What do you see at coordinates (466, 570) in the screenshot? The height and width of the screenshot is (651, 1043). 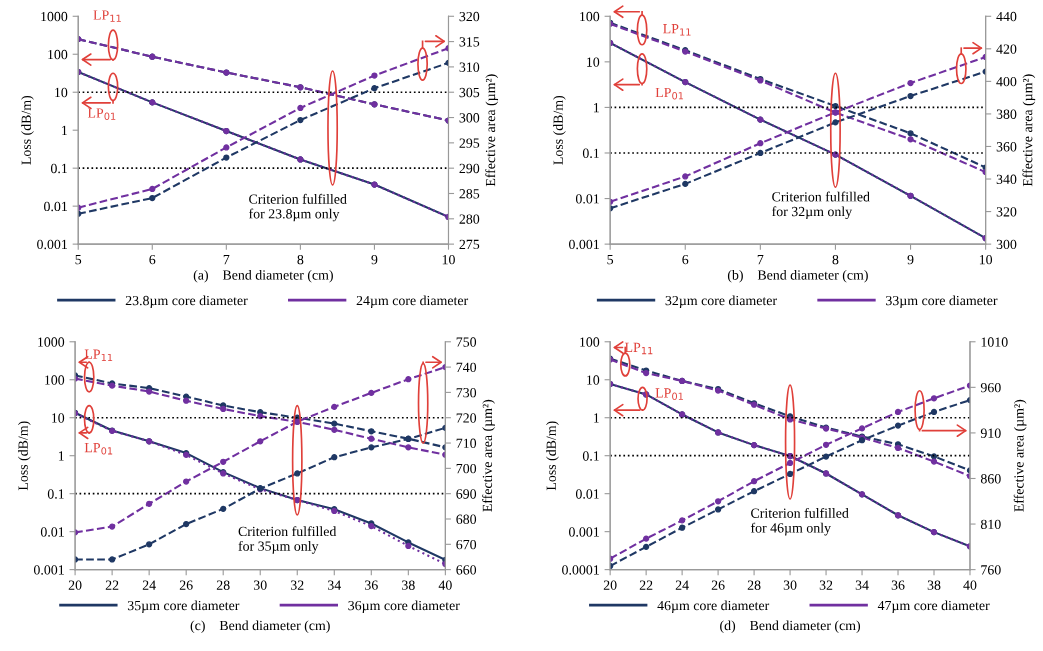 I see `y2-tick-label: 660` at bounding box center [466, 570].